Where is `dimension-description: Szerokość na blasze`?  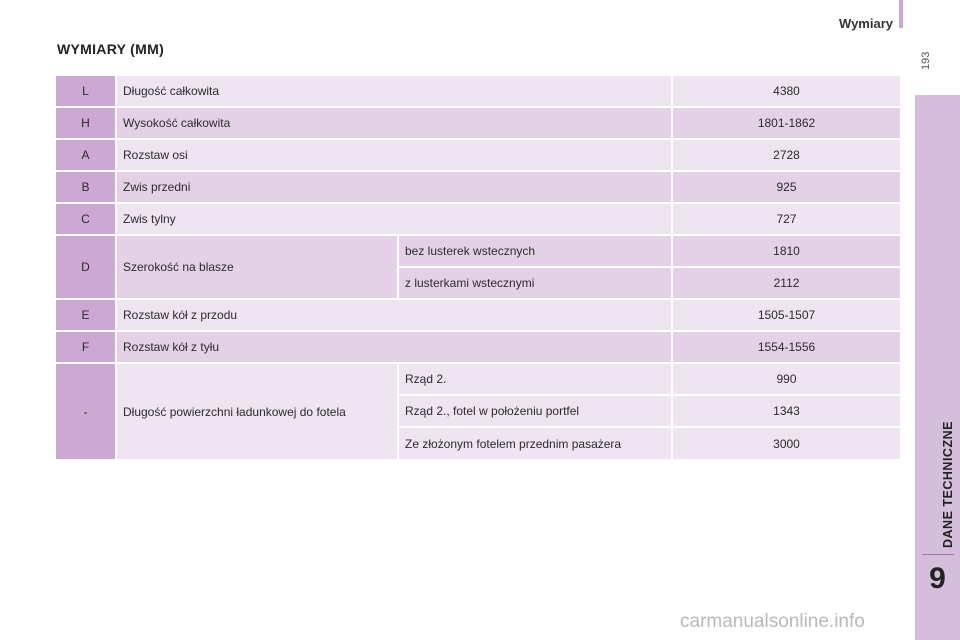 dimension-description: Szerokość na blasze is located at coordinates (258, 268).